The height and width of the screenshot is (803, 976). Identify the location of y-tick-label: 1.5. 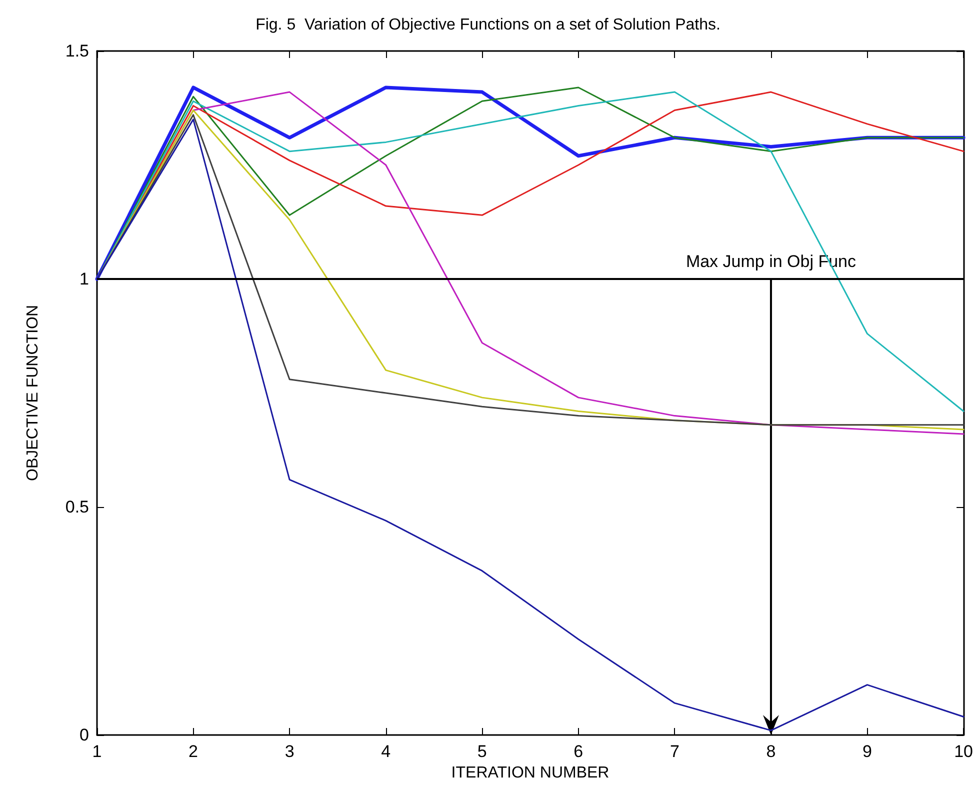
(77, 51).